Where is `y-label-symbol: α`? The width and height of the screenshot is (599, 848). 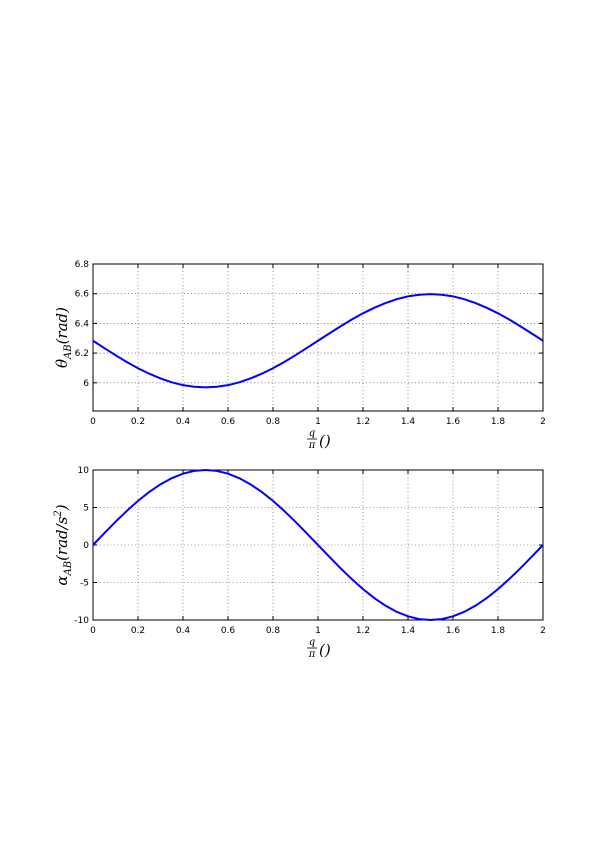
y-label-symbol: α is located at coordinates (62, 581).